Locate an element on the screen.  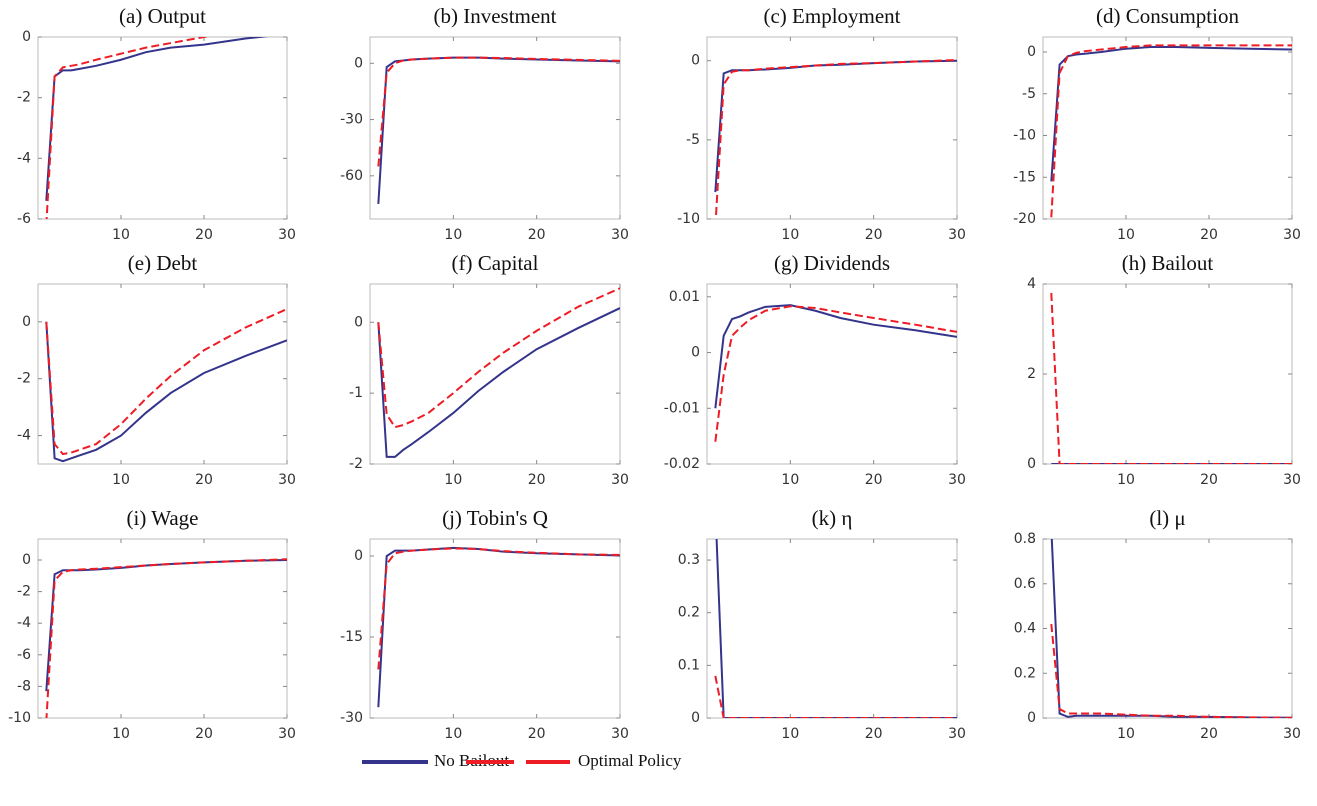
y-tick-label: -15 is located at coordinates (351, 637).